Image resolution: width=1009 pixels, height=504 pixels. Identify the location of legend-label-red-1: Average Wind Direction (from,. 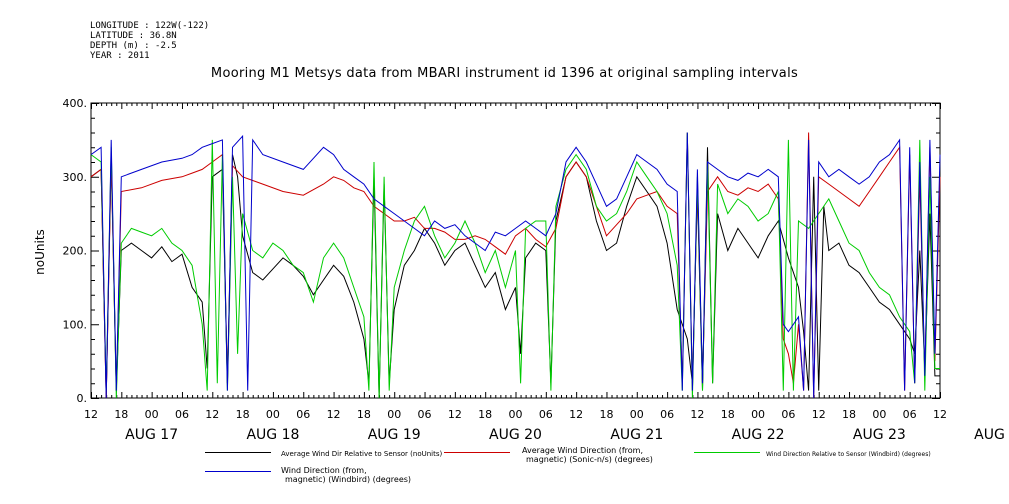
(583, 450).